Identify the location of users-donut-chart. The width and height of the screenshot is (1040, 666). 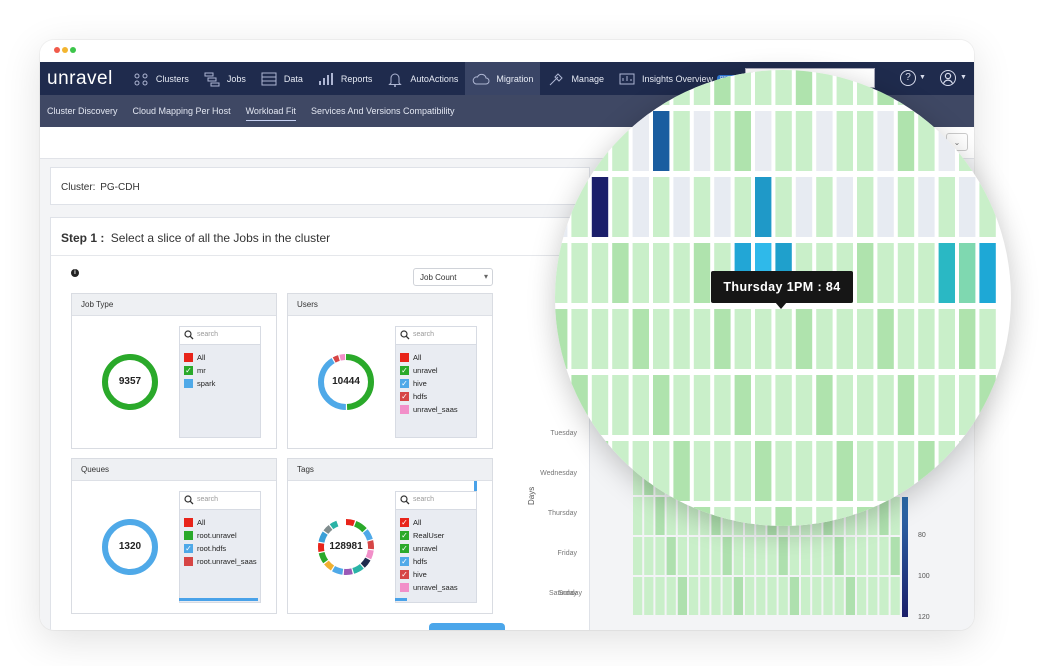
(346, 382).